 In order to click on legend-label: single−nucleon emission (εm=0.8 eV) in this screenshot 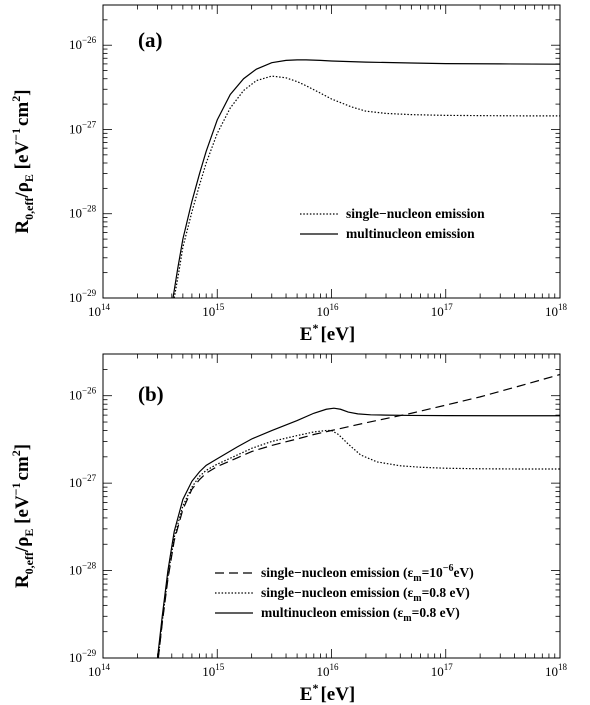, I will do `click(365, 594)`.